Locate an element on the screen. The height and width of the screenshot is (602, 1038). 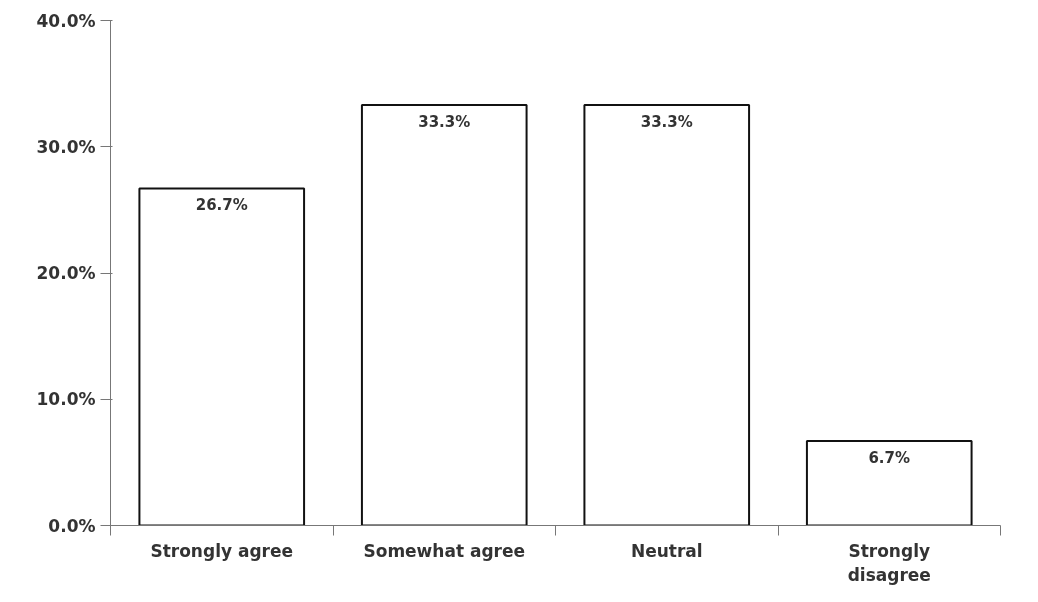
y-tick-label: 30.0% is located at coordinates (66, 146).